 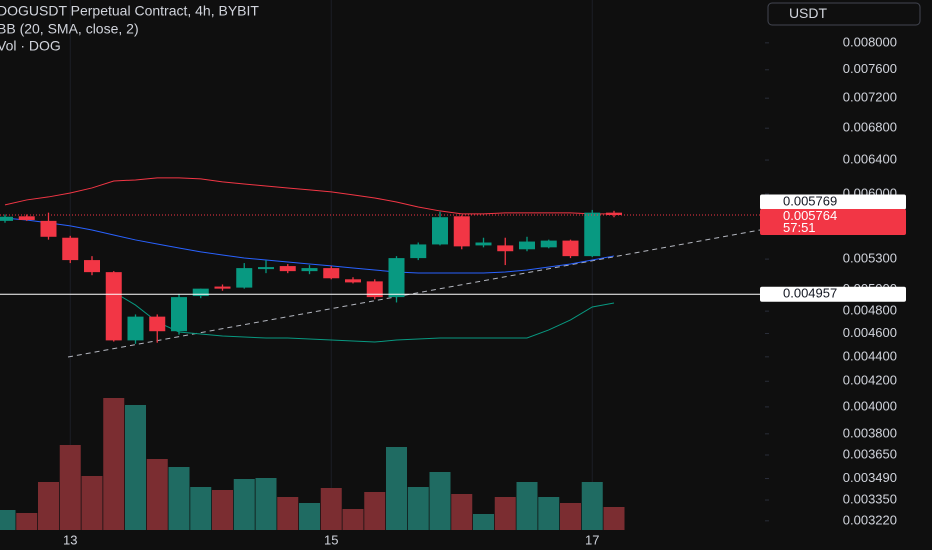 I want to click on price-label: 0.005764, so click(x=810, y=215).